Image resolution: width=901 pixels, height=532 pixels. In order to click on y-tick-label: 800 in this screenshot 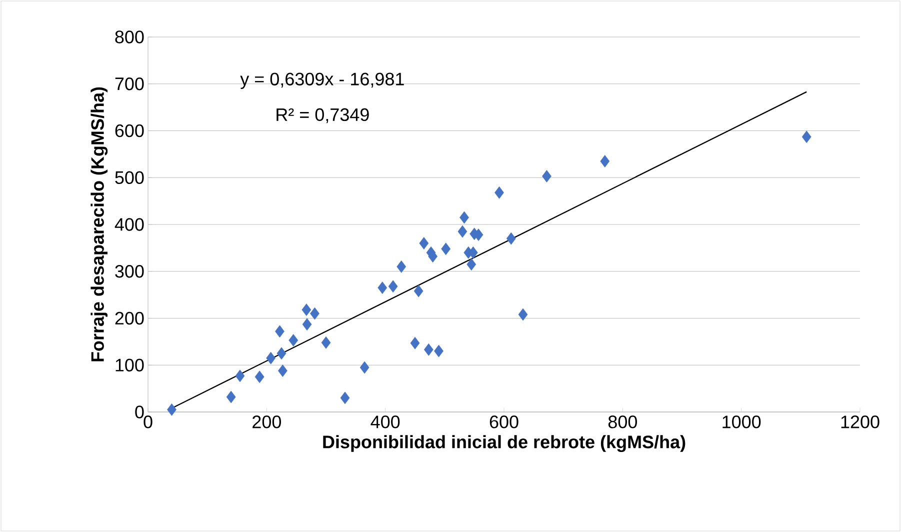, I will do `click(129, 37)`.